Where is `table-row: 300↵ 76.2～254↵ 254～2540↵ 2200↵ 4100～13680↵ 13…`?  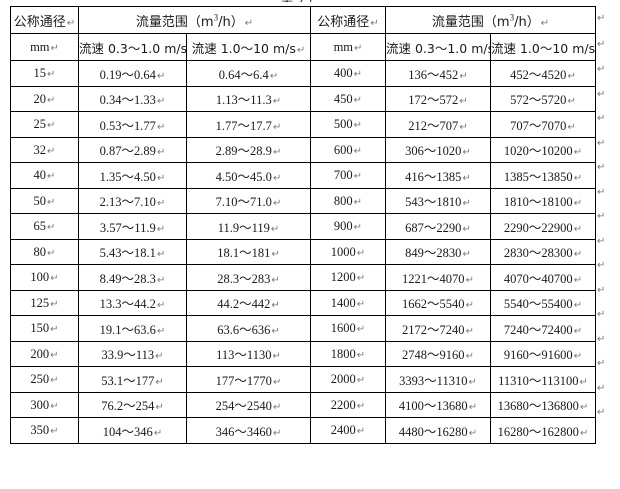
table-row: 300↵ 76.2～254↵ 254～2540↵ 2200↵ 4100～13680↵ 13… is located at coordinates (303, 404).